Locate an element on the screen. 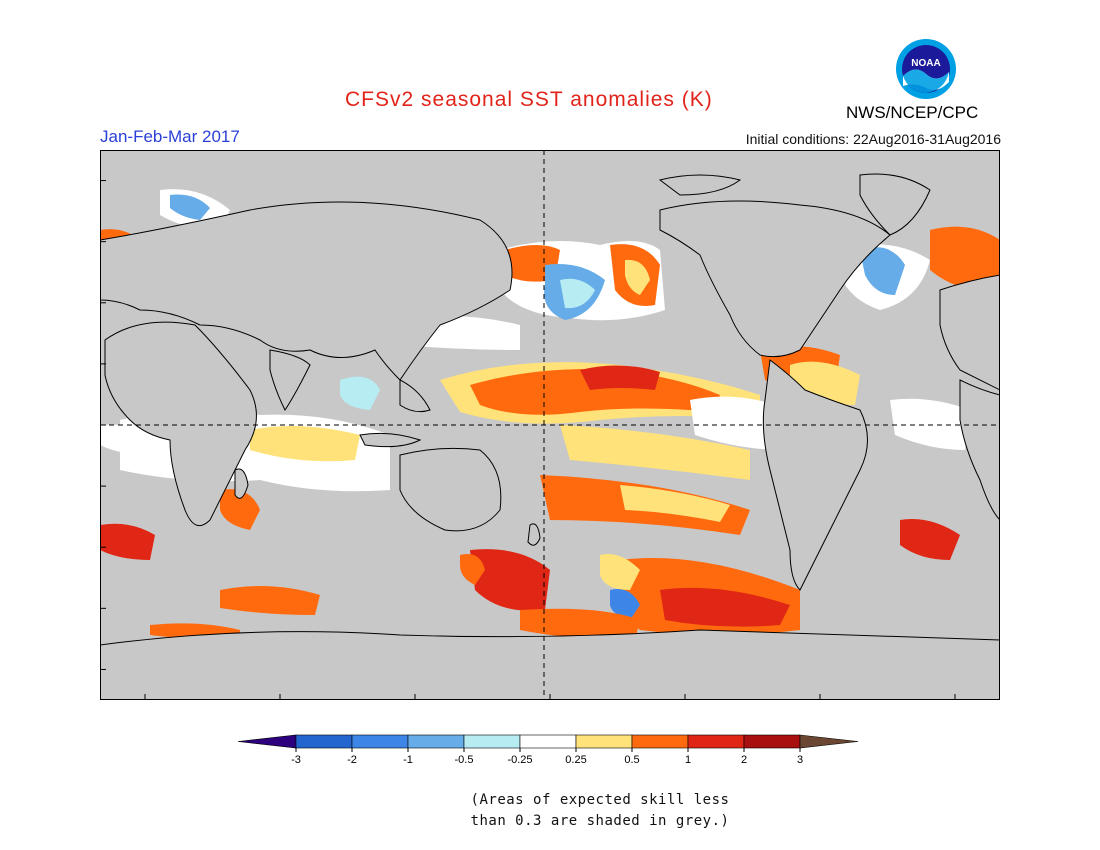 The height and width of the screenshot is (850, 1100). colorbar-tick-label: 3 is located at coordinates (800, 760).